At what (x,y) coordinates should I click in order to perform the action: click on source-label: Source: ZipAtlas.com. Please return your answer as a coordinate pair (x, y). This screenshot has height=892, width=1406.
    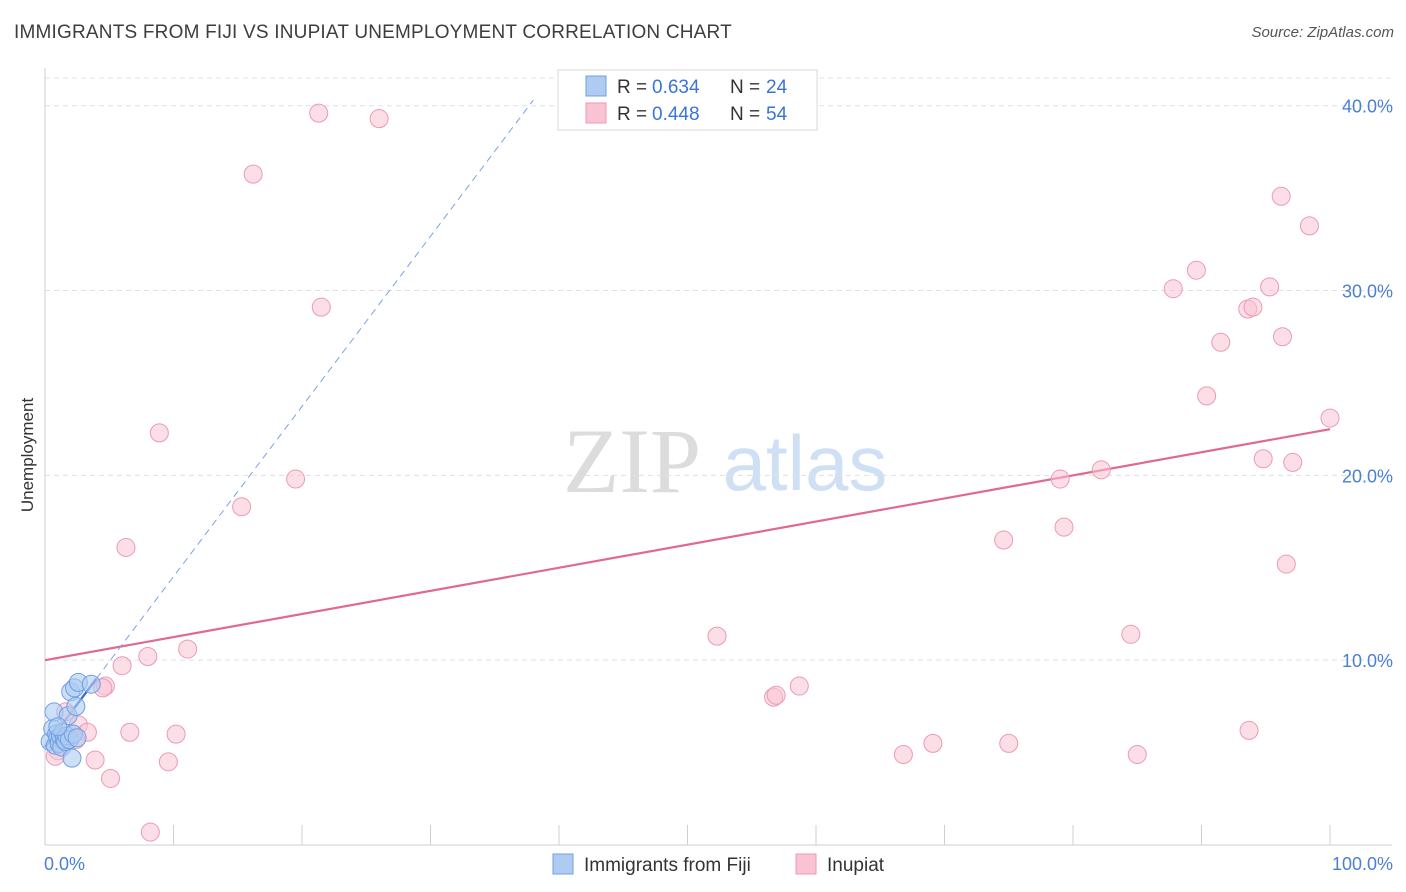
    Looking at the image, I should click on (1322, 32).